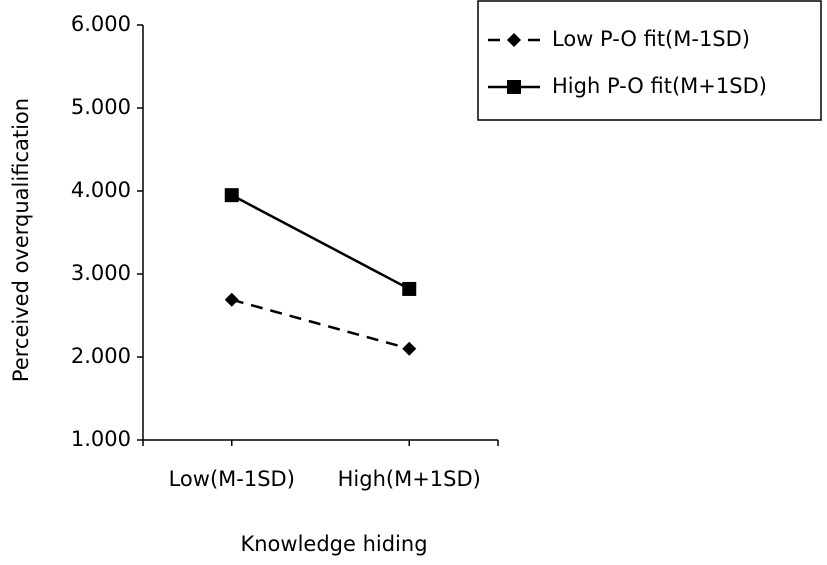 The height and width of the screenshot is (565, 827). Describe the element at coordinates (101, 107) in the screenshot. I see `y-tick-label: 5.000` at that location.